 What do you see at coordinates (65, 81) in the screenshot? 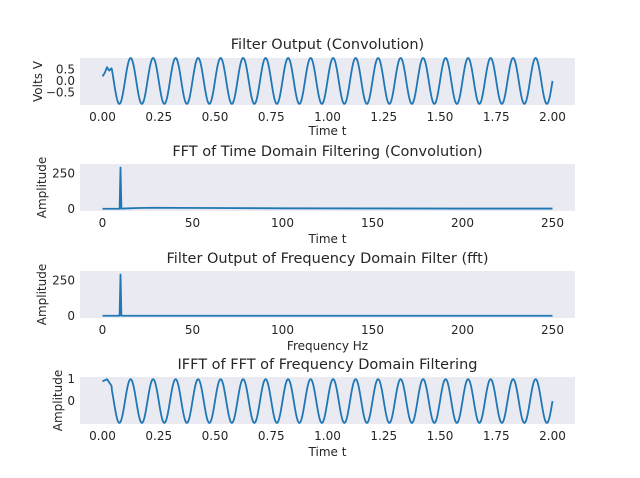
I see `y-tick-label: 0.0` at bounding box center [65, 81].